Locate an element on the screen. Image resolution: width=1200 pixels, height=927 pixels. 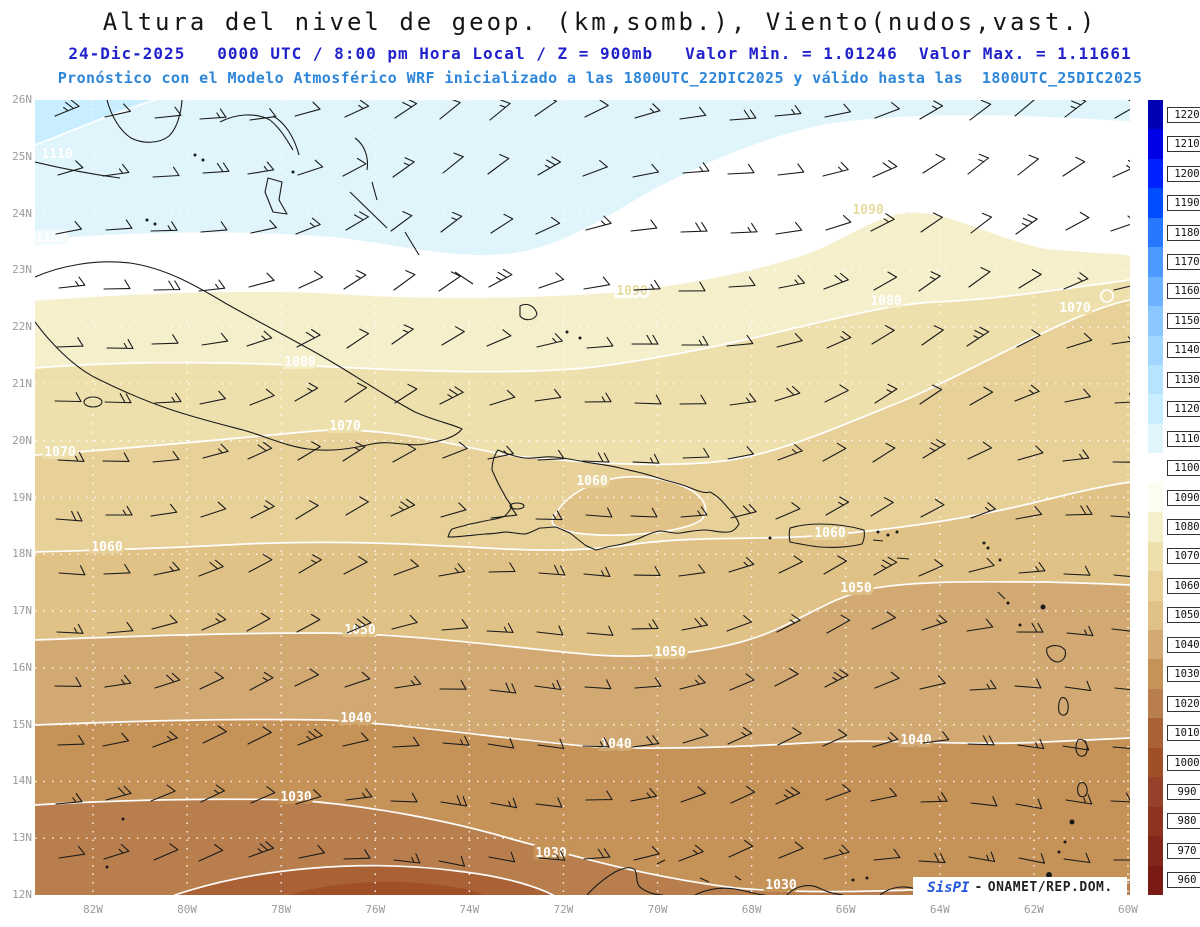
contour-label: 1030 is located at coordinates (780, 885).